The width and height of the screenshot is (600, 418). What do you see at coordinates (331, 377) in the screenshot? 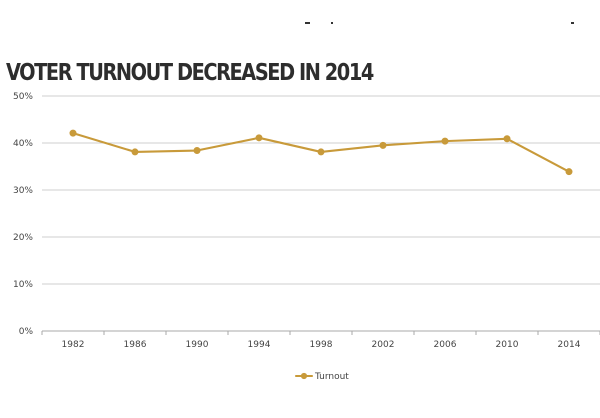
I see `legend-turnout-label: Turnout` at bounding box center [331, 377].